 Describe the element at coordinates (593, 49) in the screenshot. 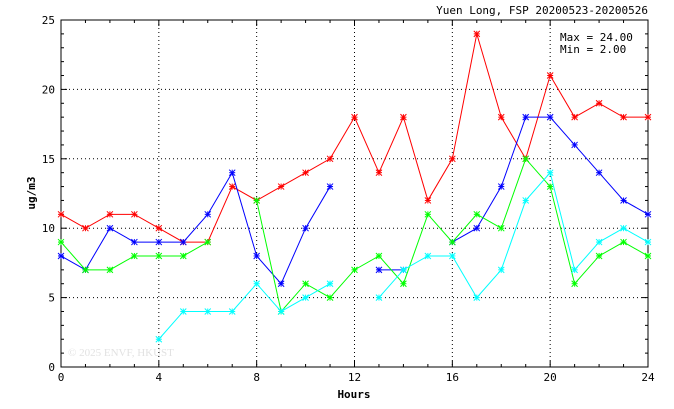

I see `stat-min: Min = 2.00` at that location.